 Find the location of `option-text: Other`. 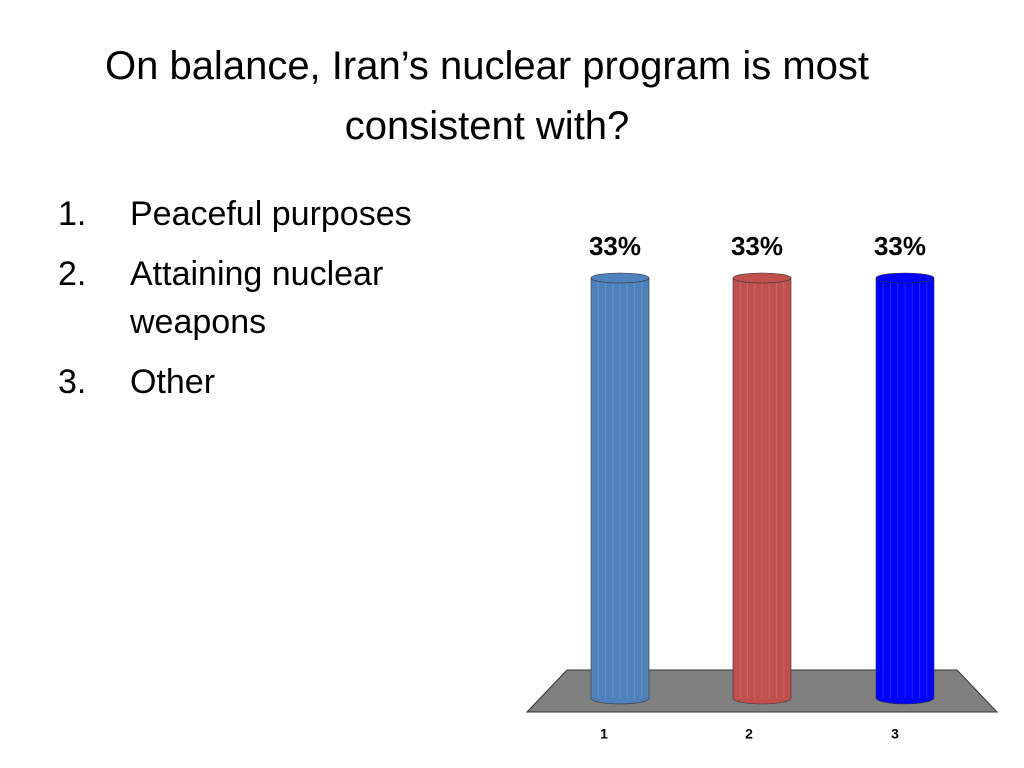

option-text: Other is located at coordinates (173, 382).